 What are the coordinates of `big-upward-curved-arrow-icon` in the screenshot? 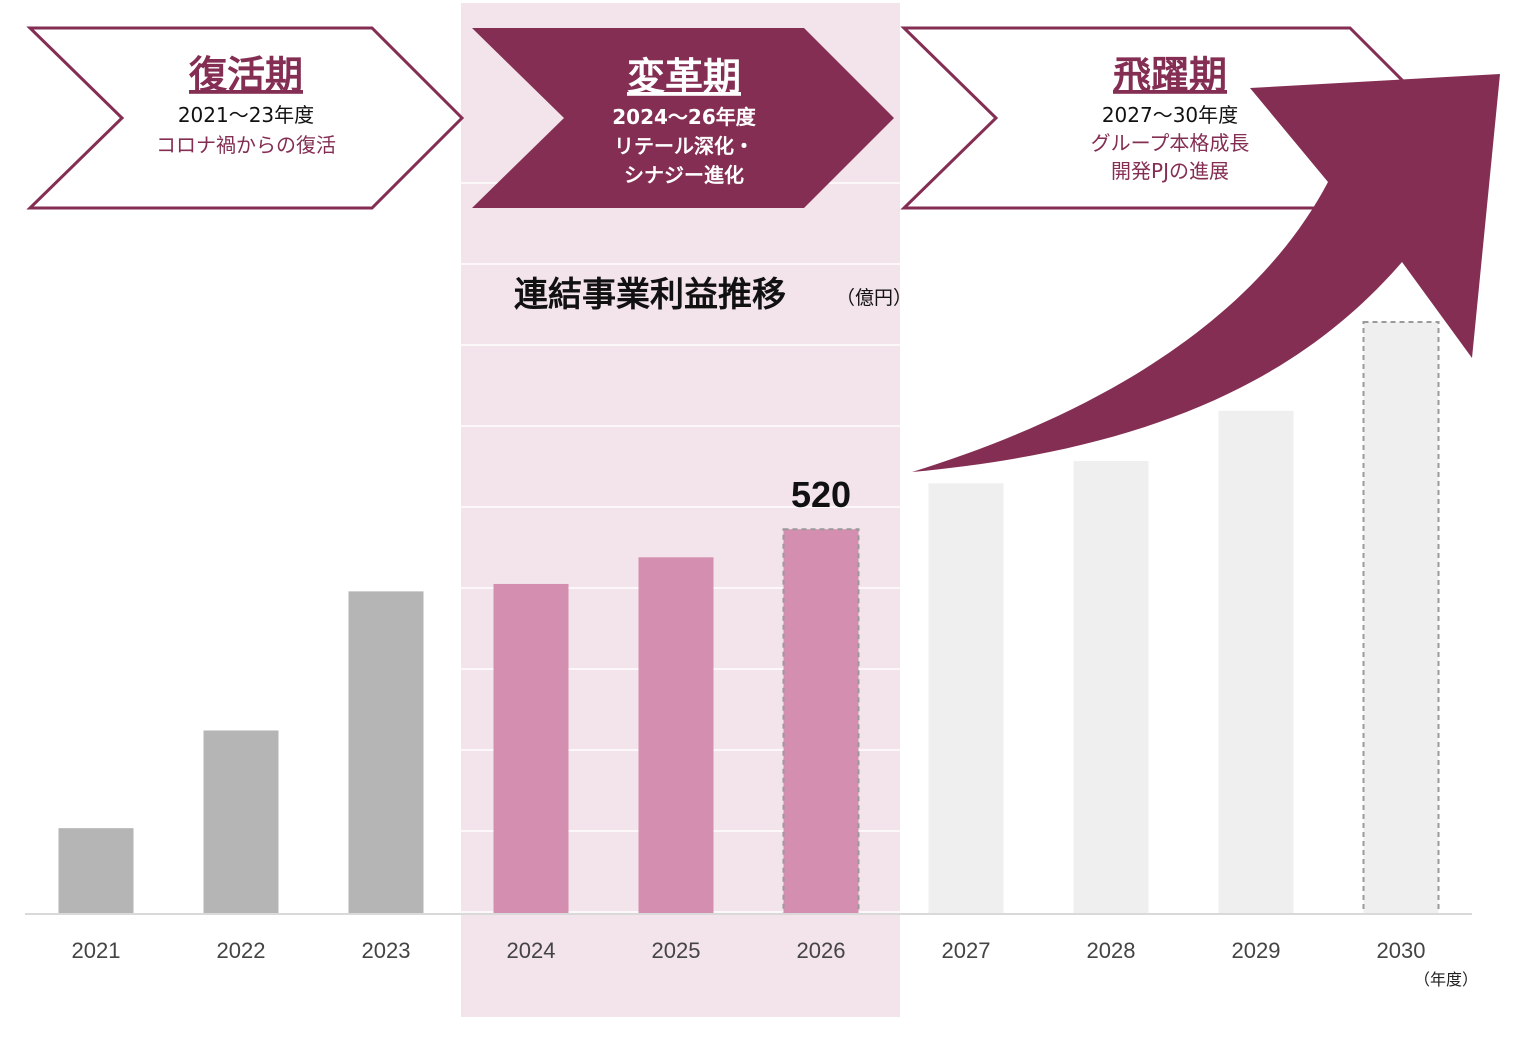 It's located at (1206, 273).